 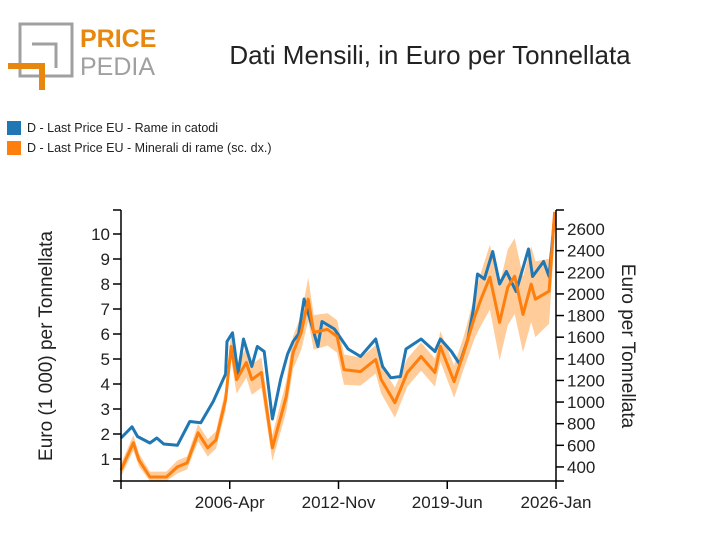 I want to click on y-tick-label-left: 9, so click(x=105, y=259).